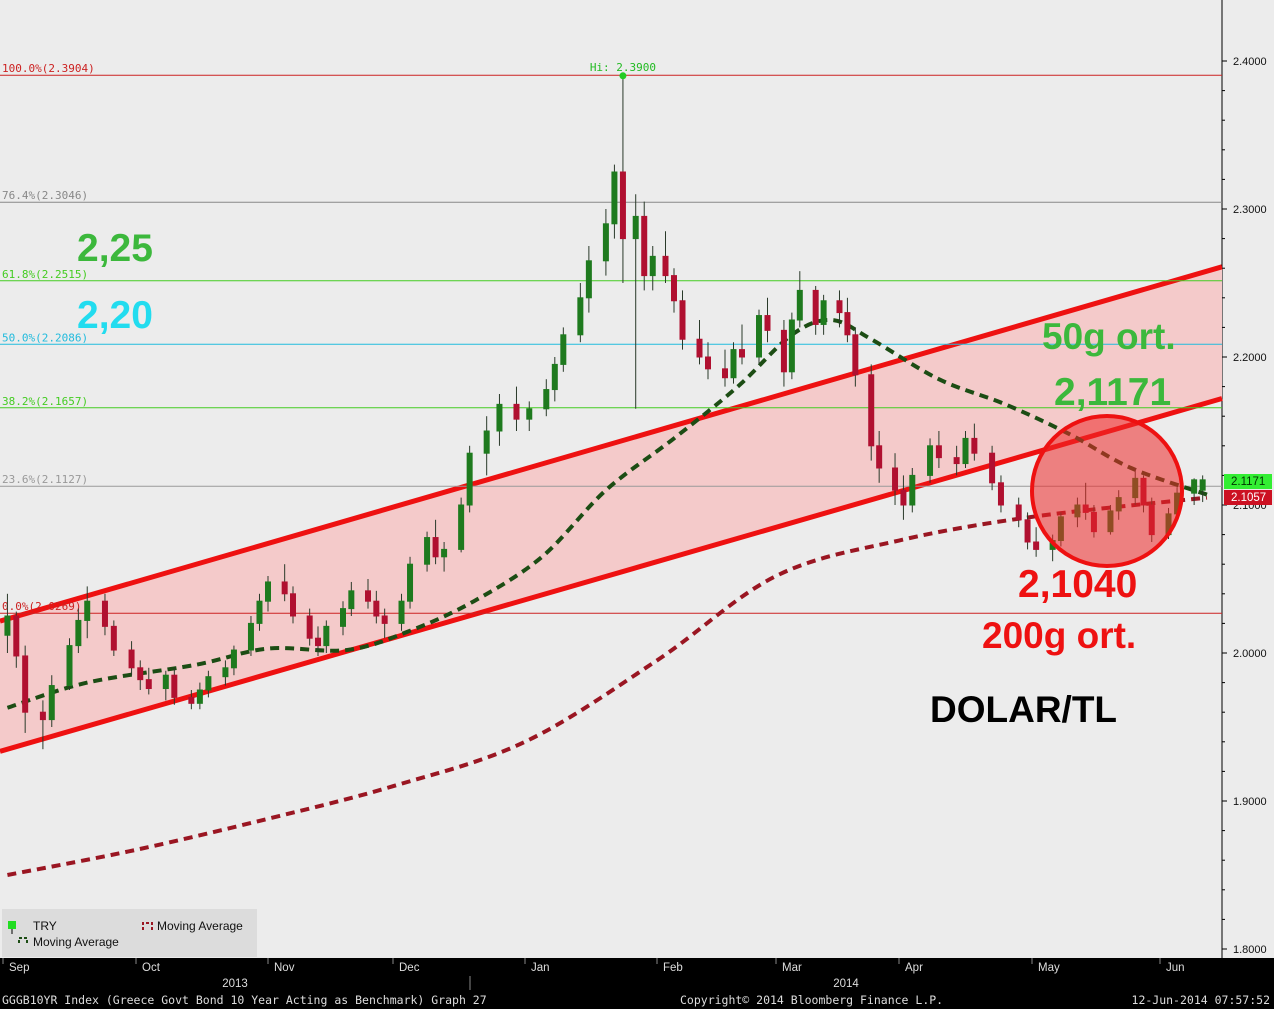  Describe the element at coordinates (792, 968) in the screenshot. I see `x-tick-label: Mar` at that location.